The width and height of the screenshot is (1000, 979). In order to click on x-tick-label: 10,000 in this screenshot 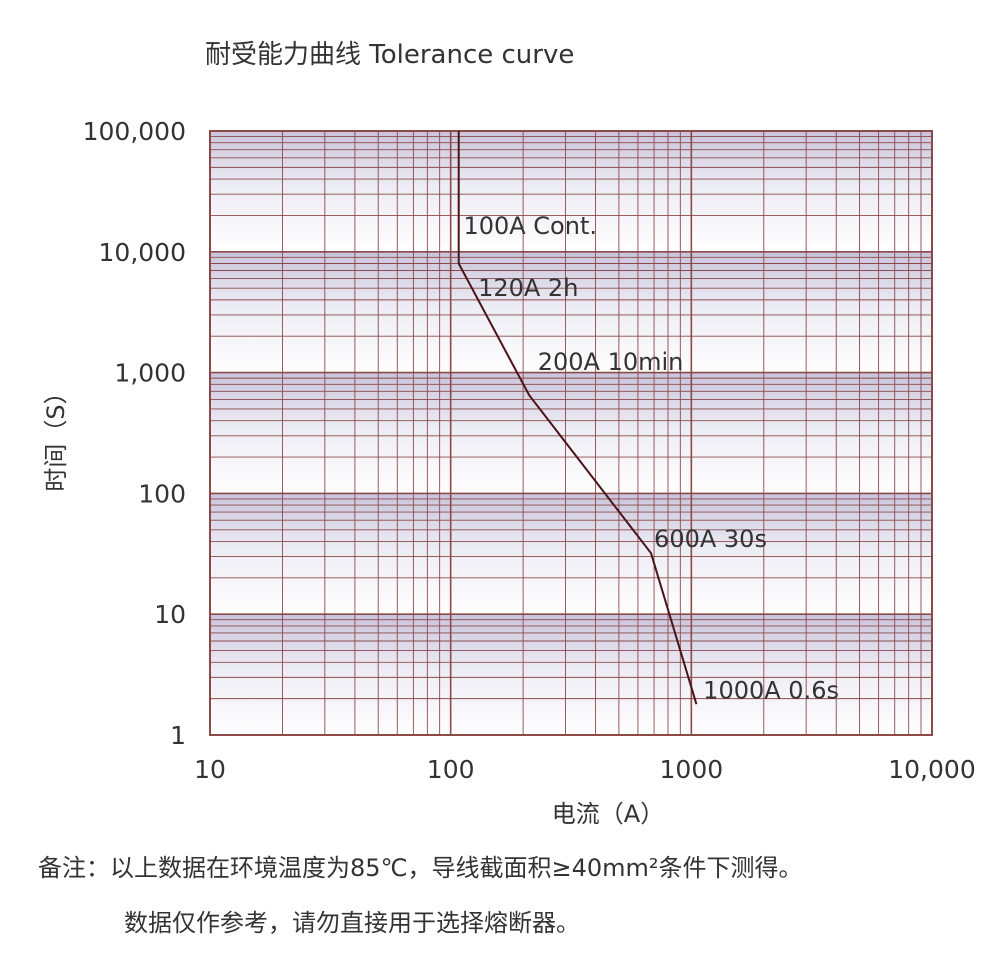, I will do `click(931, 769)`.